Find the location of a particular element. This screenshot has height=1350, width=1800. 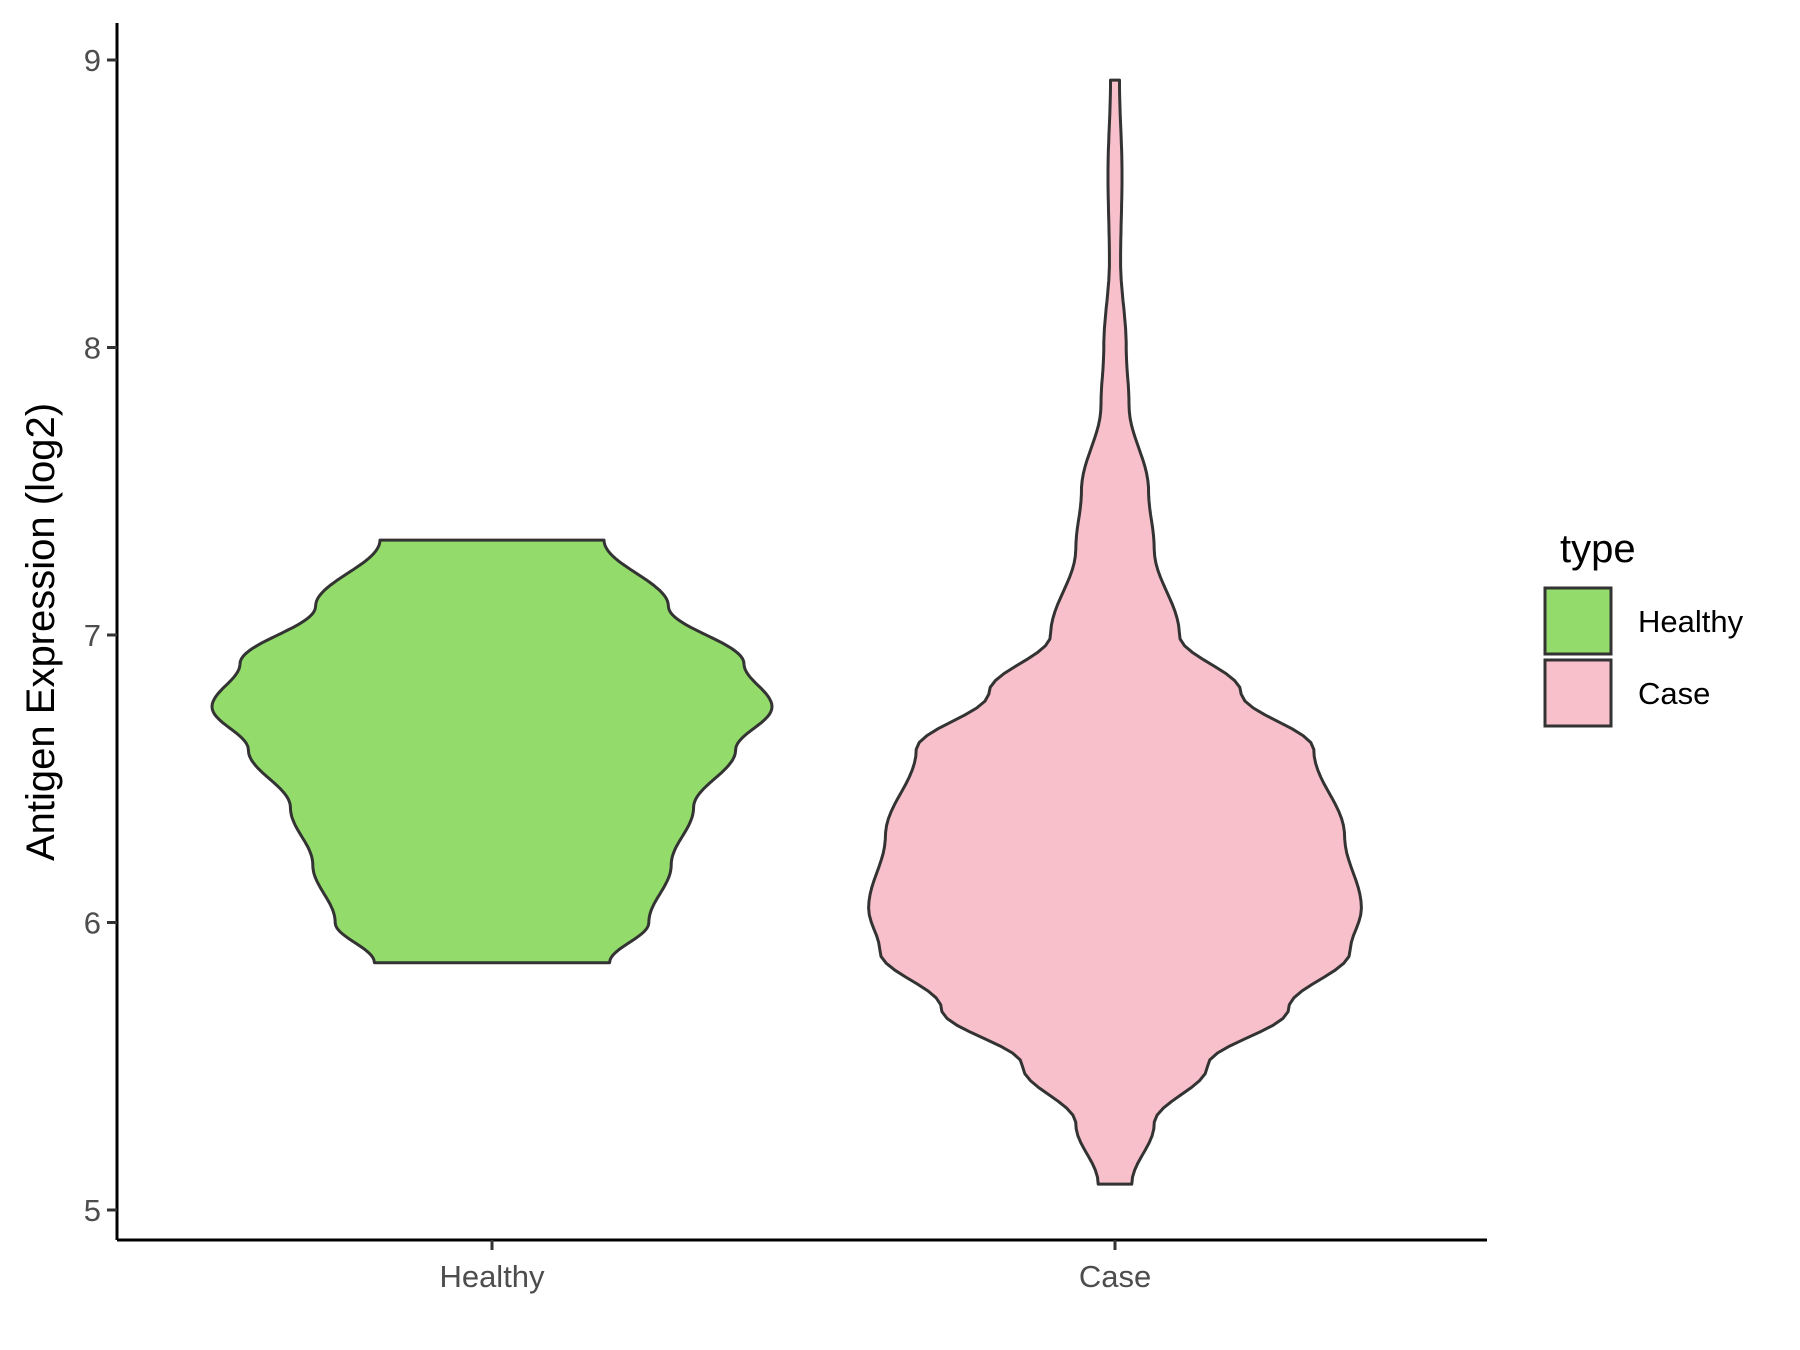

legend-swatch-healthy is located at coordinates (1578, 621).